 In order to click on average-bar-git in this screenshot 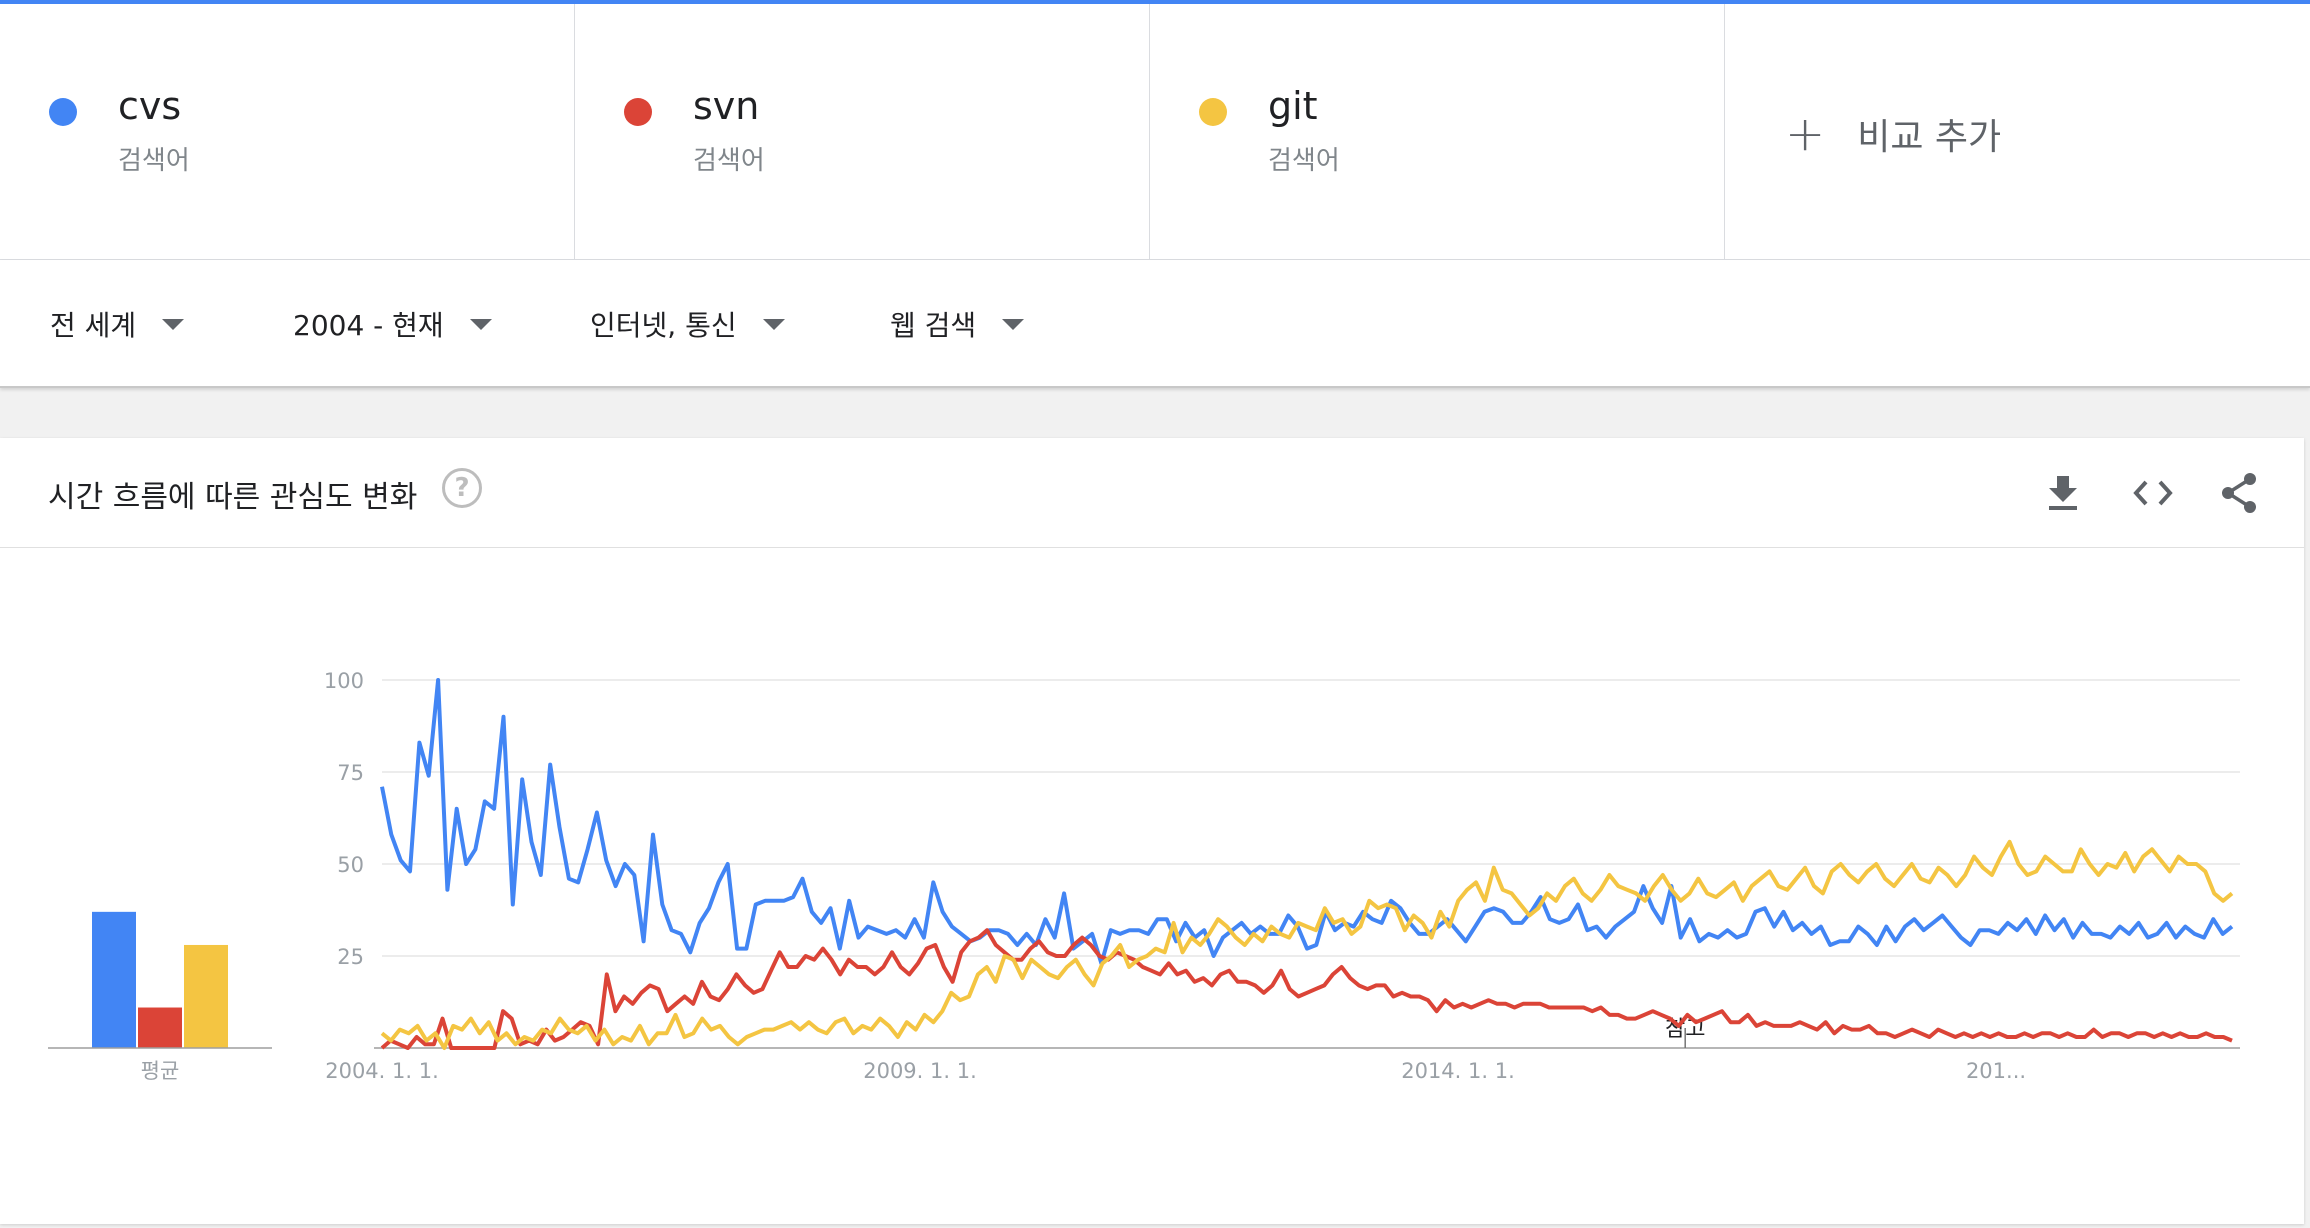, I will do `click(206, 996)`.